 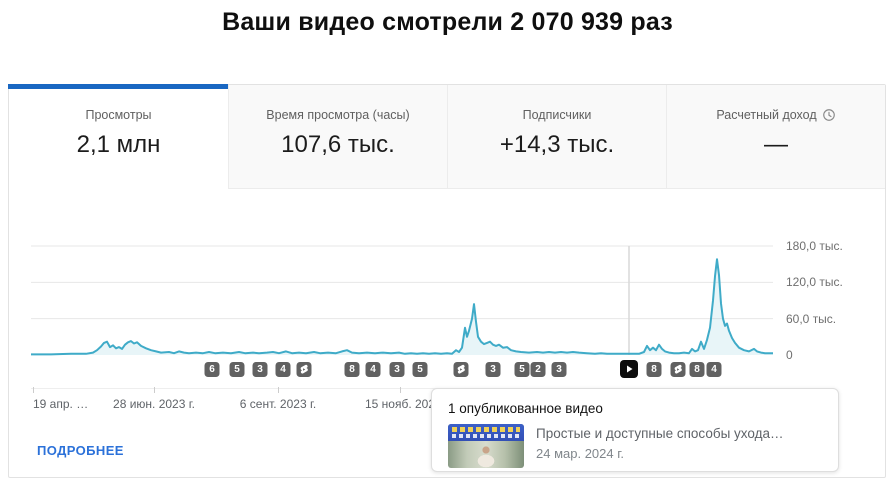 What do you see at coordinates (557, 144) in the screenshot?
I see `tab-subscribers-value: +14,3 тыс.` at bounding box center [557, 144].